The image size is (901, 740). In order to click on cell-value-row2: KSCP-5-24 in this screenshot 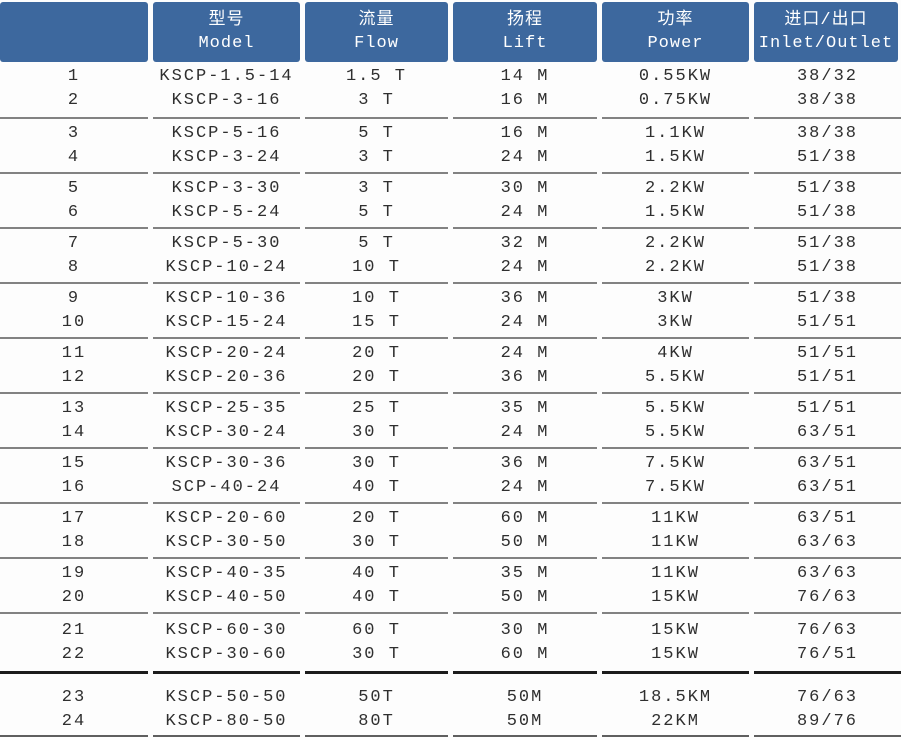, I will do `click(226, 212)`.